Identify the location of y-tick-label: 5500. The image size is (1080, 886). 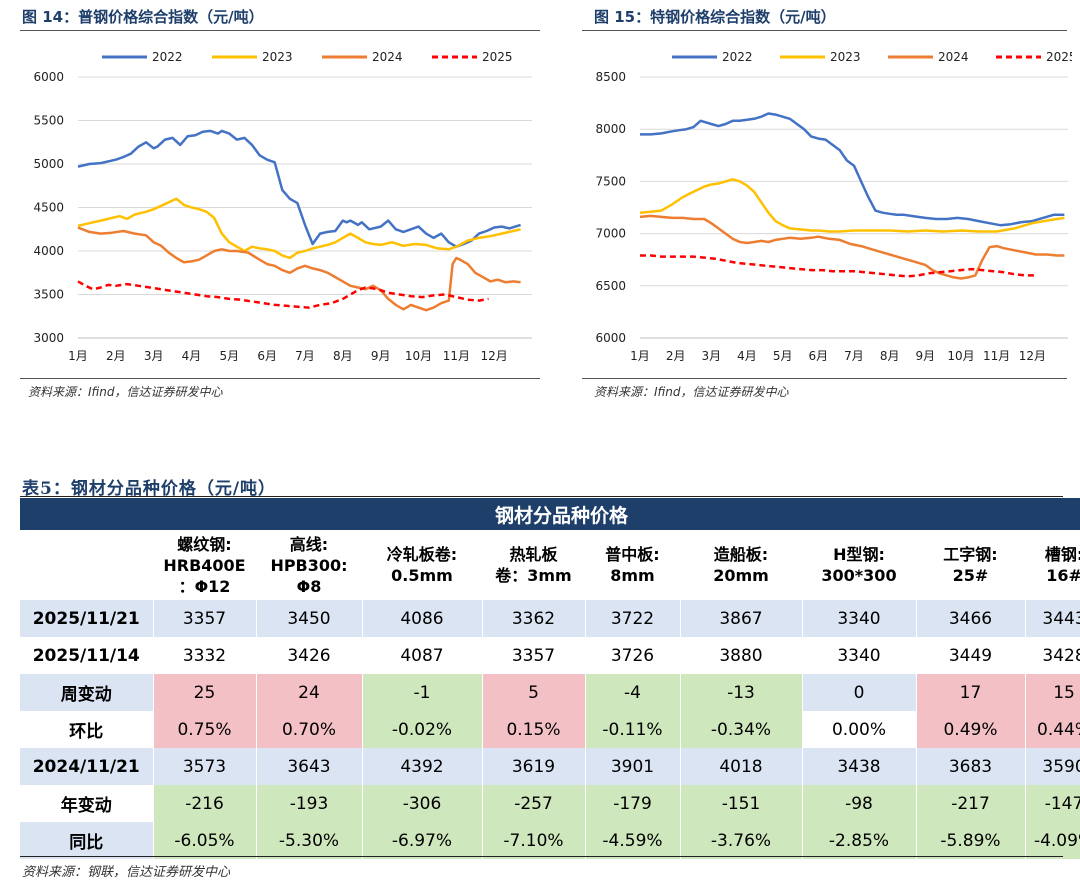
(48, 121).